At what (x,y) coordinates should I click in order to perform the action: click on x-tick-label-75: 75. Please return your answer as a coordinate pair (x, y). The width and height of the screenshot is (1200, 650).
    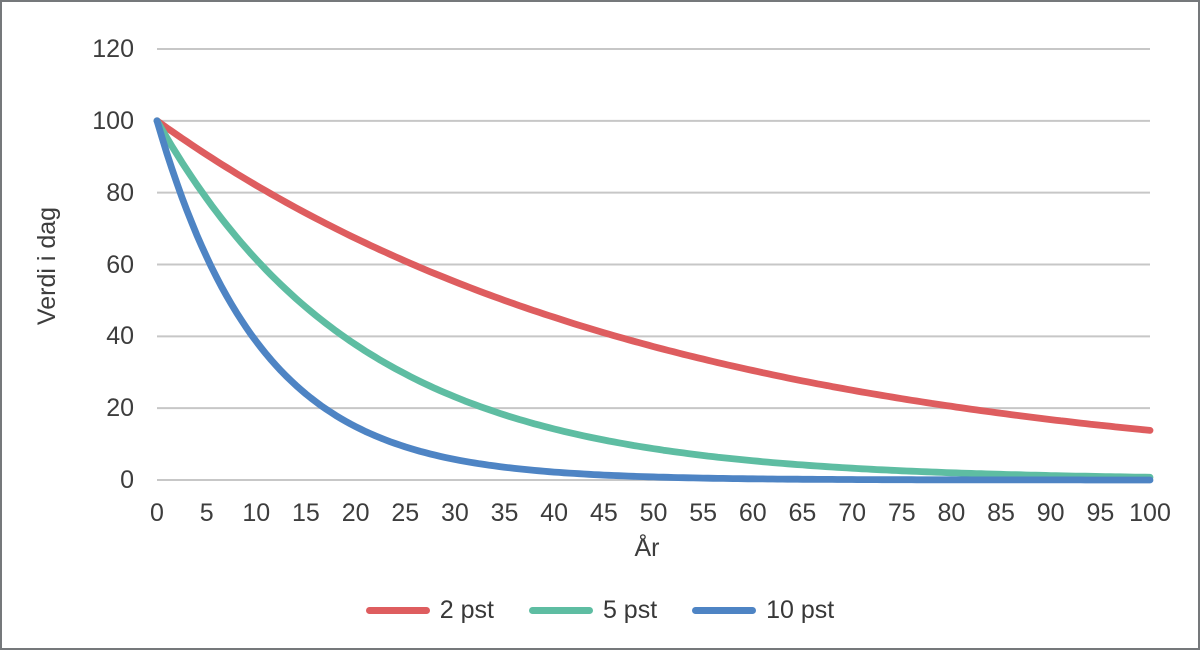
    Looking at the image, I should click on (901, 513).